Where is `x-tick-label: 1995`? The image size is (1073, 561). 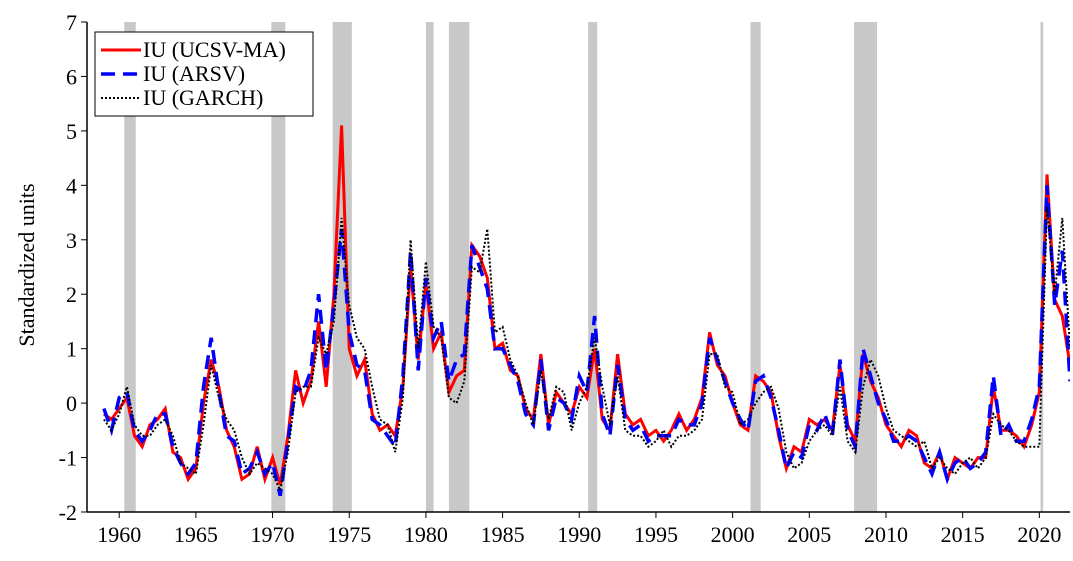 x-tick-label: 1995 is located at coordinates (656, 534).